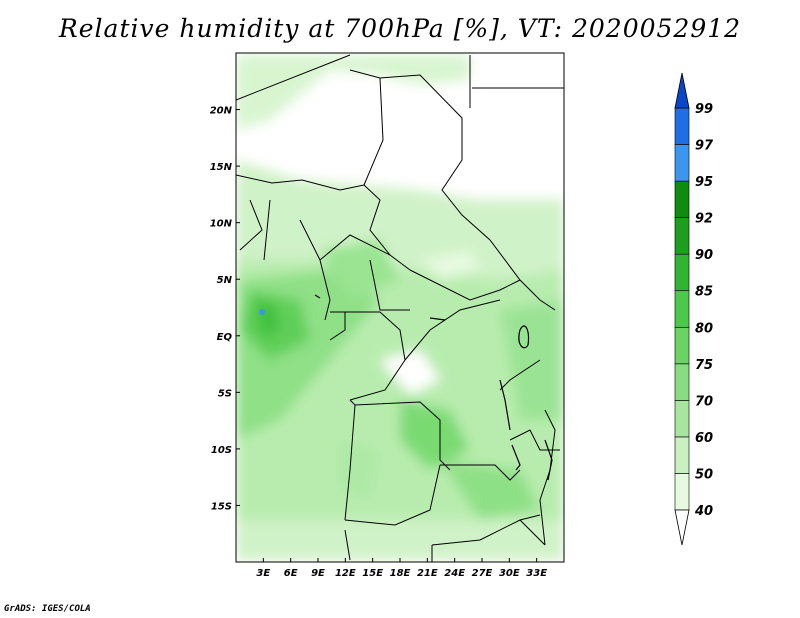 The width and height of the screenshot is (800, 618). What do you see at coordinates (47, 609) in the screenshot?
I see `credit-text: GrADS: IGES/COLA` at bounding box center [47, 609].